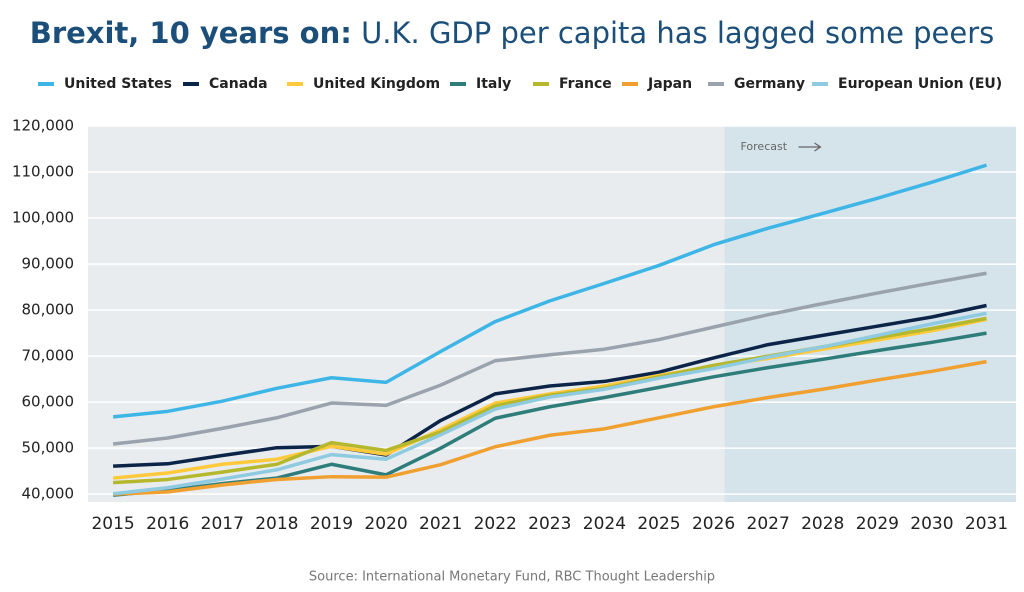 The image size is (1024, 592). I want to click on legend-label: European Union (EU), so click(920, 84).